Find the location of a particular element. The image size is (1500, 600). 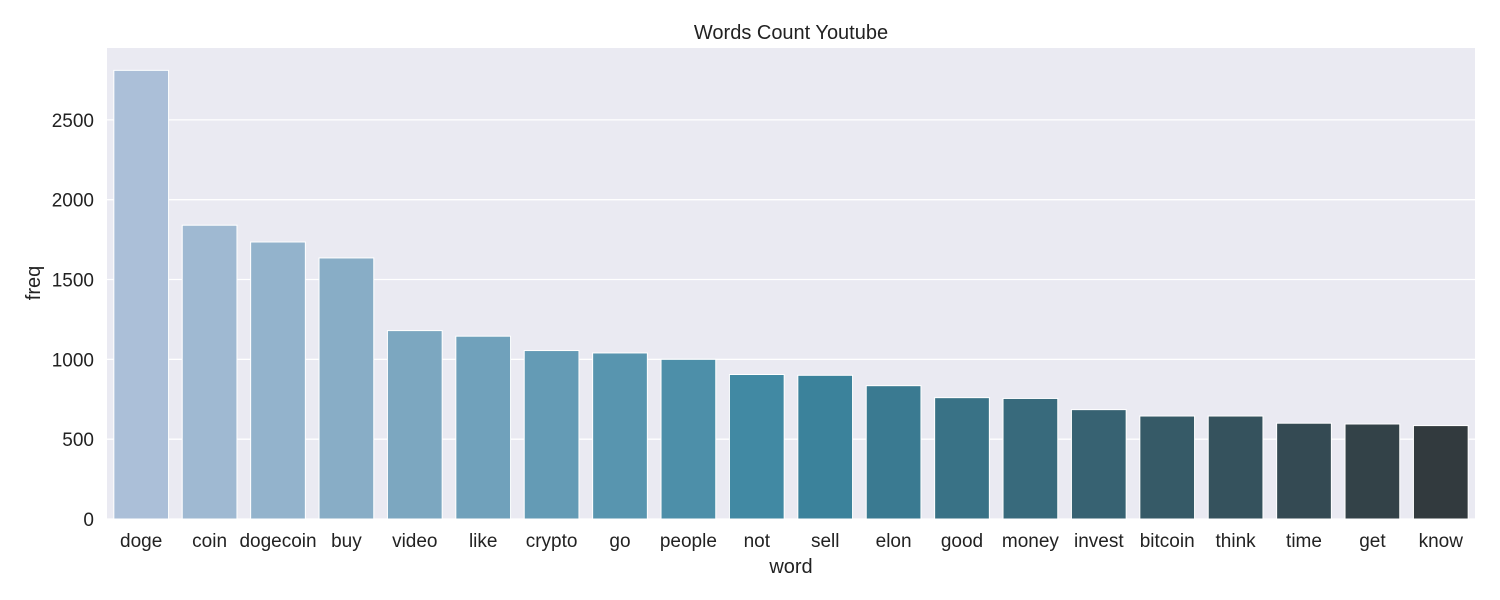

x-tick-label: bitcoin is located at coordinates (1167, 541).